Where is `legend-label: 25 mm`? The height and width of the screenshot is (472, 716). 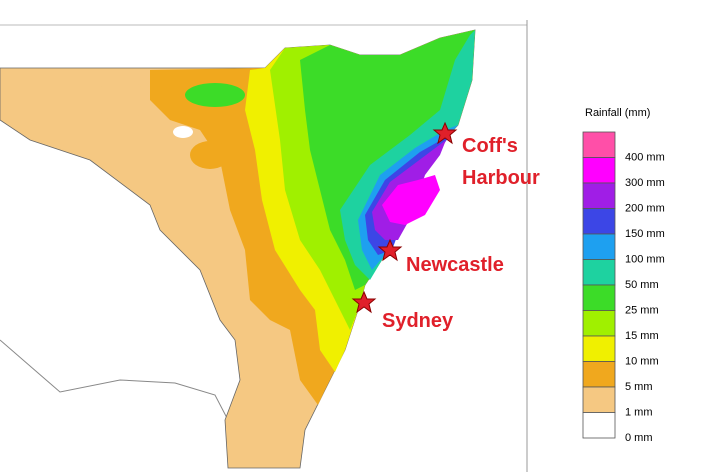
legend-label: 25 mm is located at coordinates (642, 310).